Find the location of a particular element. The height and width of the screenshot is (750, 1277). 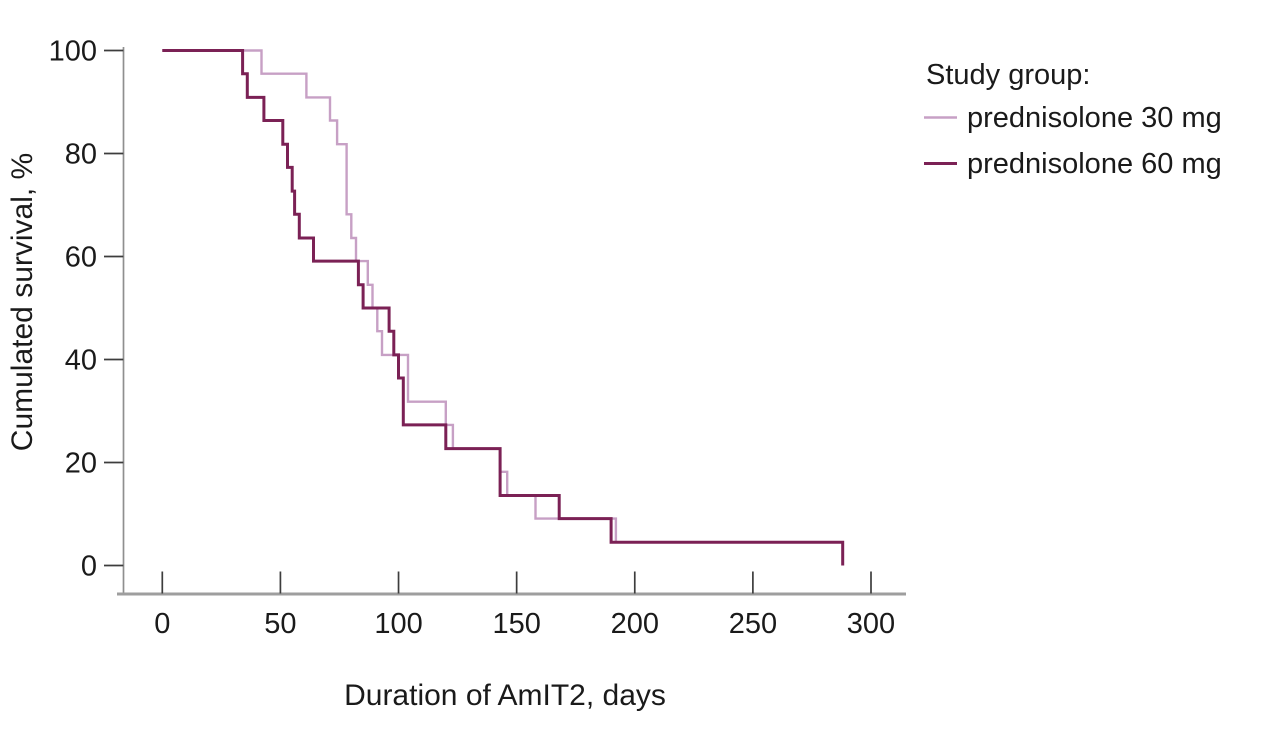

y-tick-label: 80 is located at coordinates (81, 155).